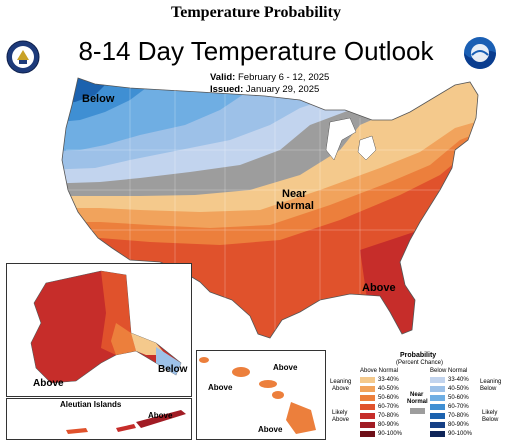 This screenshot has width=512, height=445. I want to click on legend-likely-below: Likely, so click(490, 413).